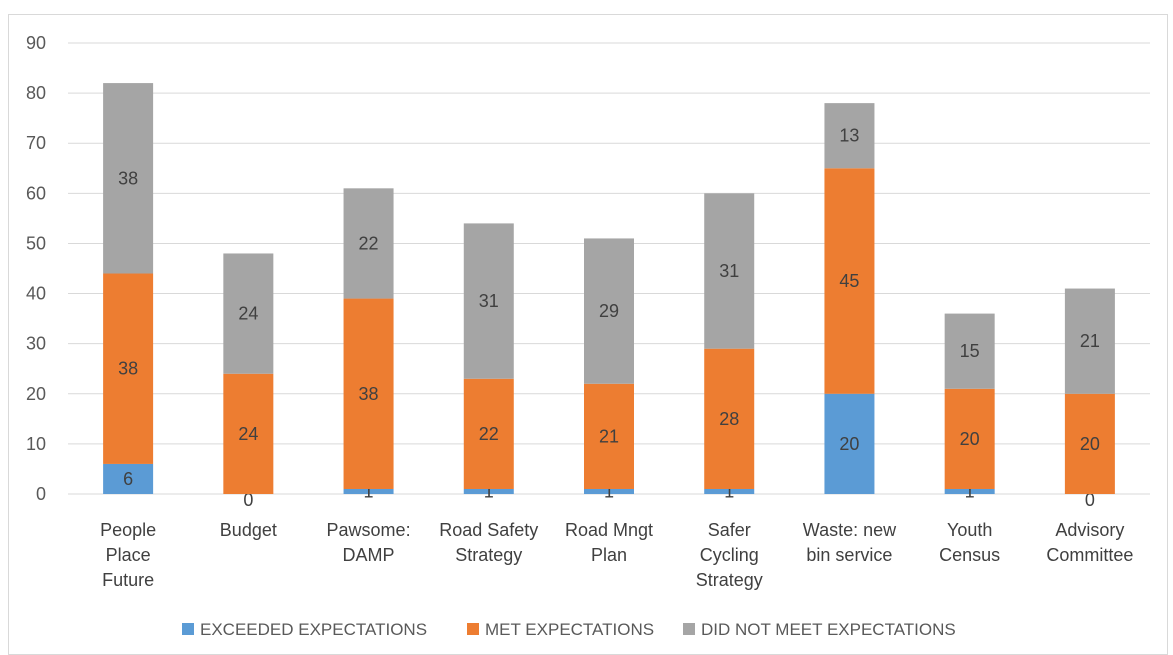 This screenshot has width=1173, height=655. I want to click on category-label: Advisory, so click(1089, 530).